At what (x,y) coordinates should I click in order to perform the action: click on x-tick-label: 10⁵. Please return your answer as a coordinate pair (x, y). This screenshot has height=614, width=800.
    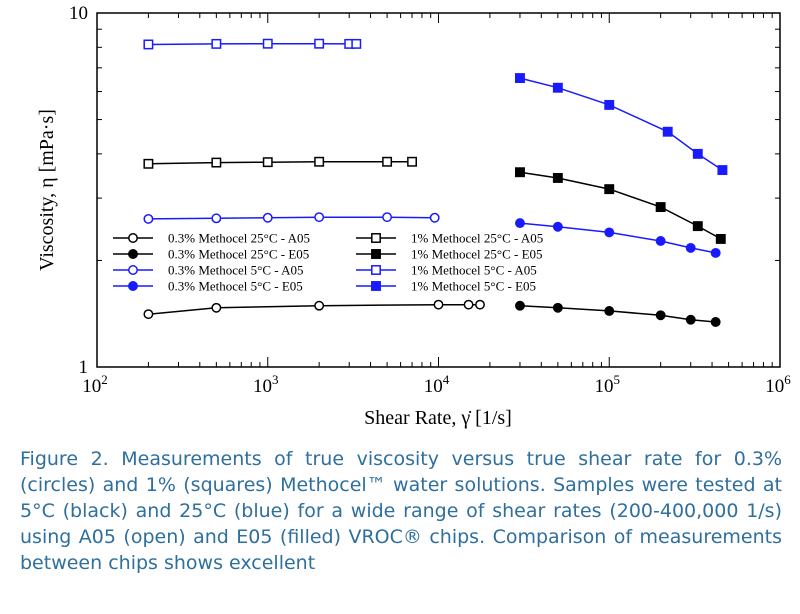
    Looking at the image, I should click on (608, 384).